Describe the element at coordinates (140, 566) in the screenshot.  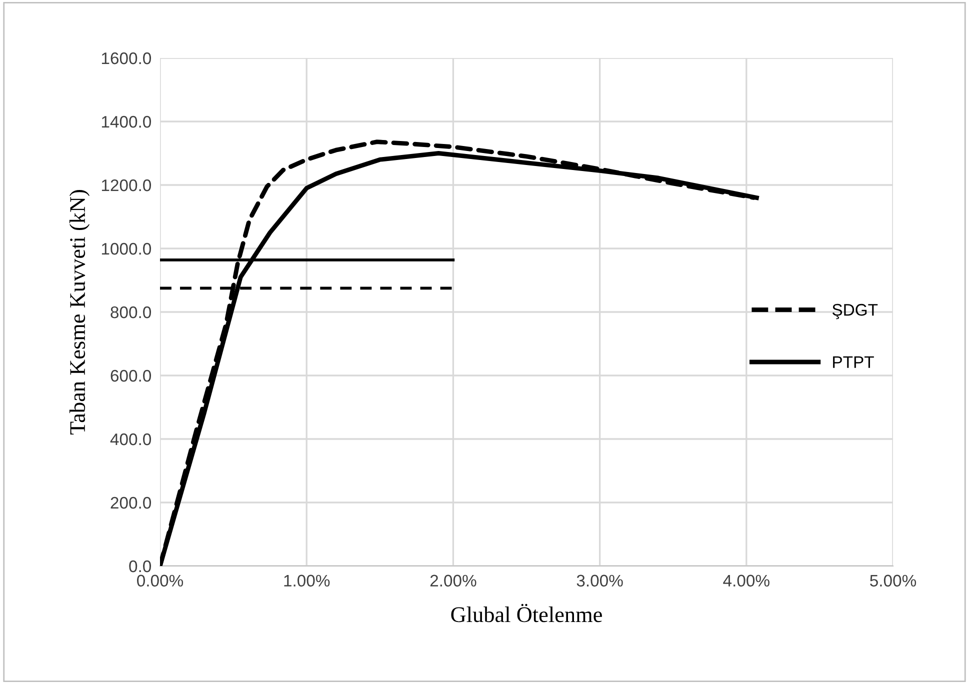
I see `y-tick-label: 0.0` at that location.